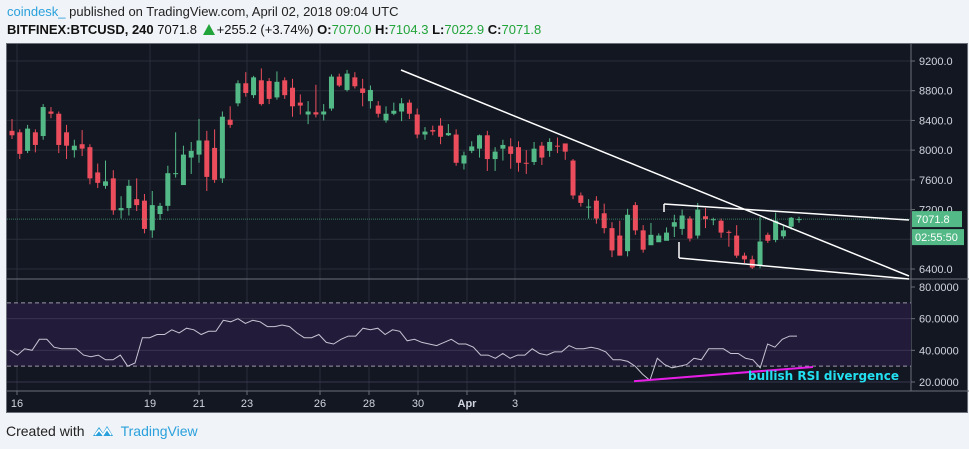  Describe the element at coordinates (403, 350) in the screenshot. I see `rsi-line` at that location.